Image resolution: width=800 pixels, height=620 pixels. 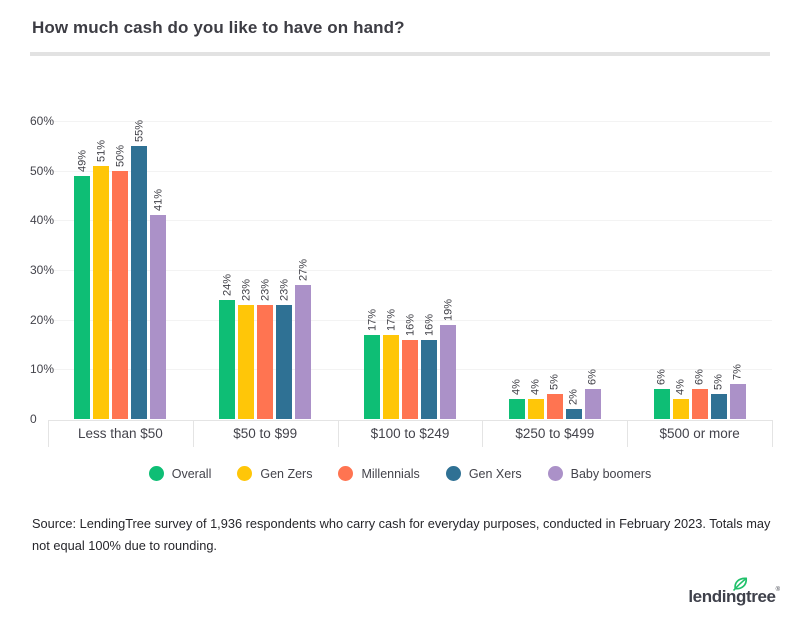 I want to click on legend-item-overall: Overall, so click(x=180, y=473).